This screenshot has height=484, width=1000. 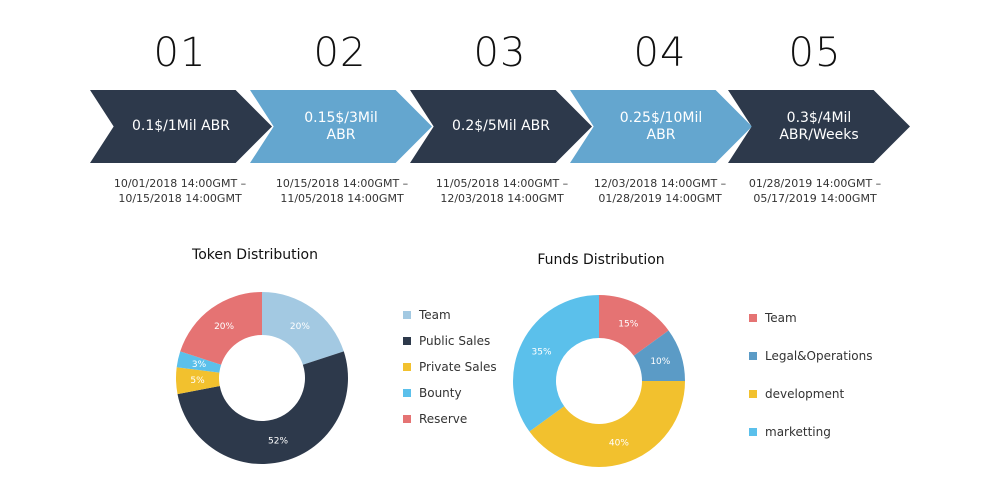 I want to click on stage-arrow-2: 0.15$/3Mil ABR, so click(x=341, y=126).